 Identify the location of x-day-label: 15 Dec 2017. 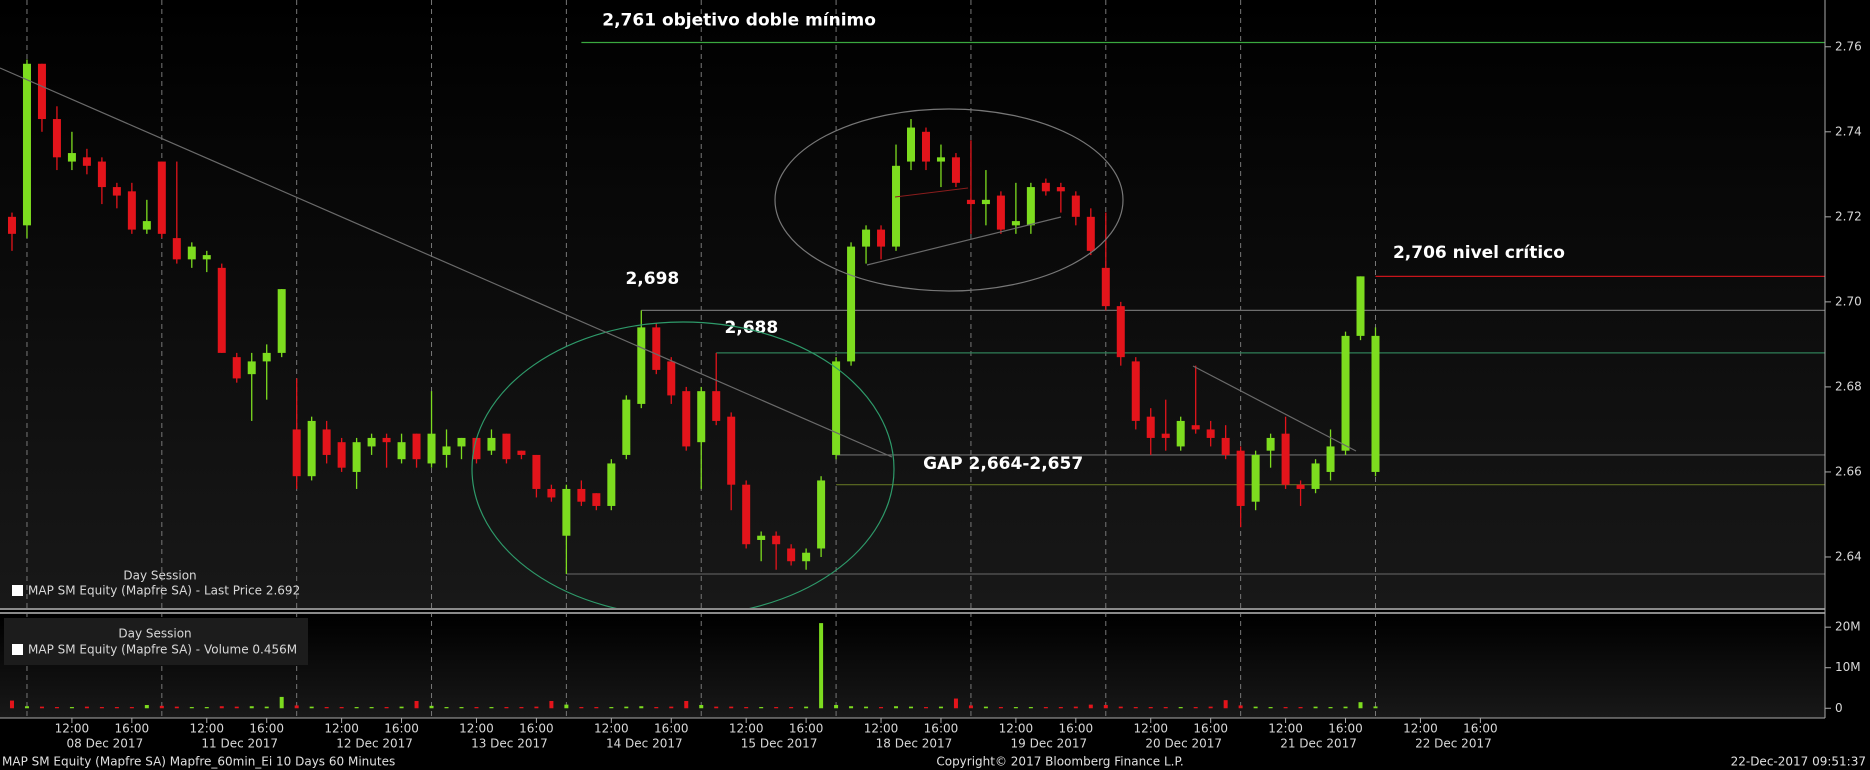
(779, 744).